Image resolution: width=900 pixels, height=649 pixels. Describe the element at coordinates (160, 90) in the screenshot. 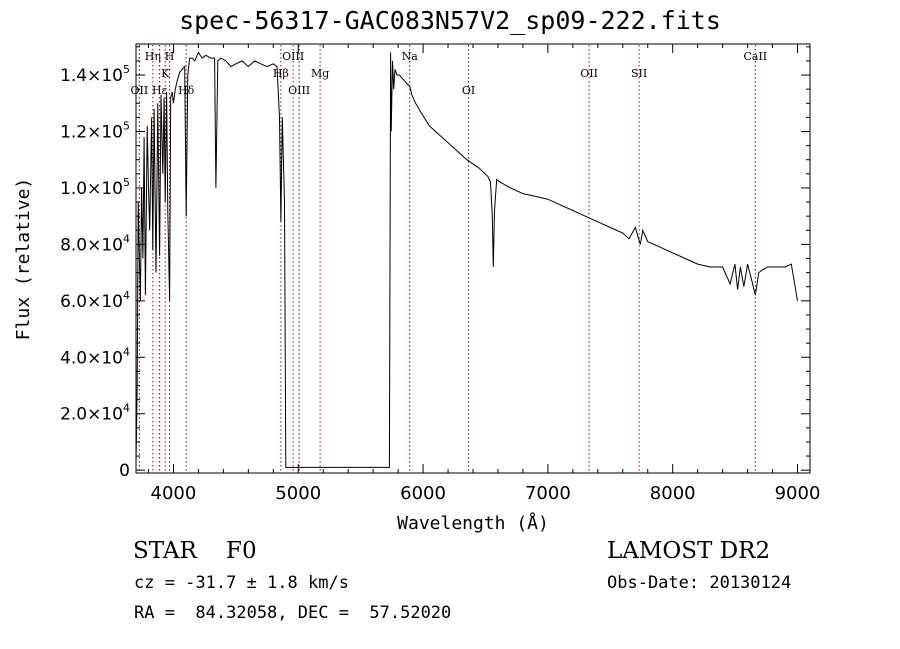

I see `marker-label-2: Hε` at that location.